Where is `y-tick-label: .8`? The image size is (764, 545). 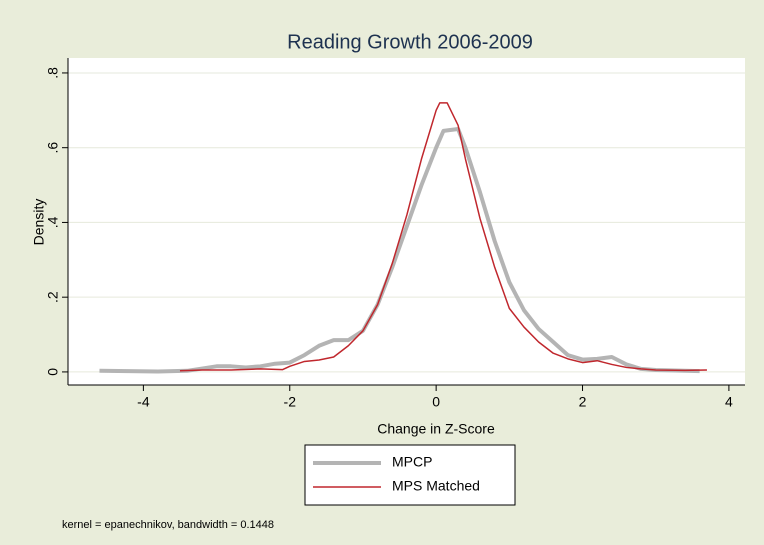
y-tick-label: .8 is located at coordinates (53, 73).